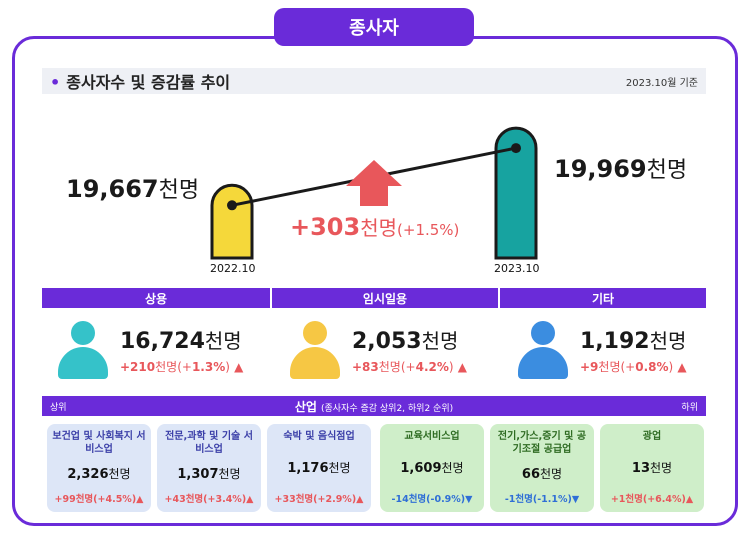 The width and height of the screenshot is (750, 536). I want to click on bar-2023.10, so click(516, 193).